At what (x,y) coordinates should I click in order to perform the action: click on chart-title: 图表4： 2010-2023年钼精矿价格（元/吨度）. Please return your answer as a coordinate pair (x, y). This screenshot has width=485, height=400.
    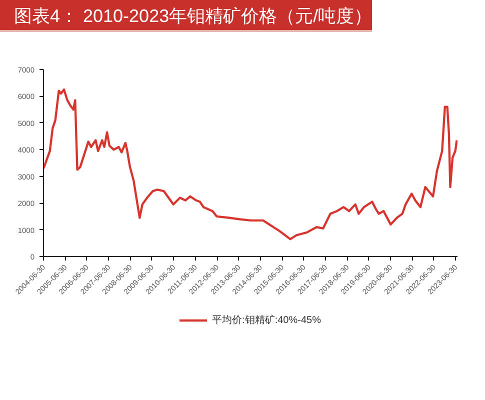
    Looking at the image, I should click on (186, 16).